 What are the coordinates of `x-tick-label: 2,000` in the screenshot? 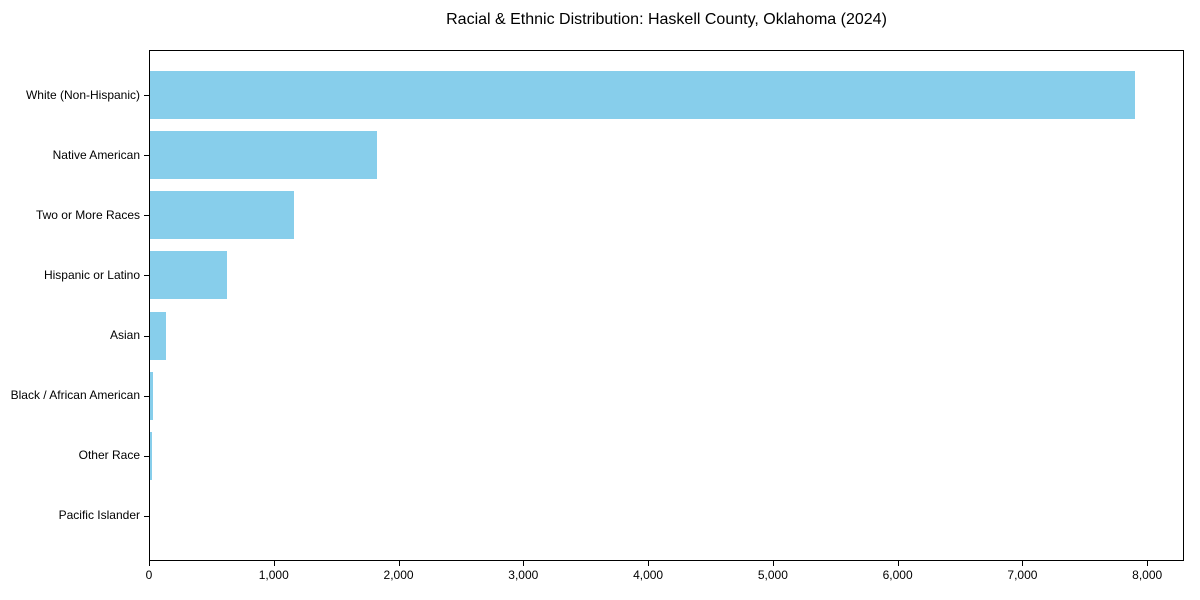 It's located at (398, 575).